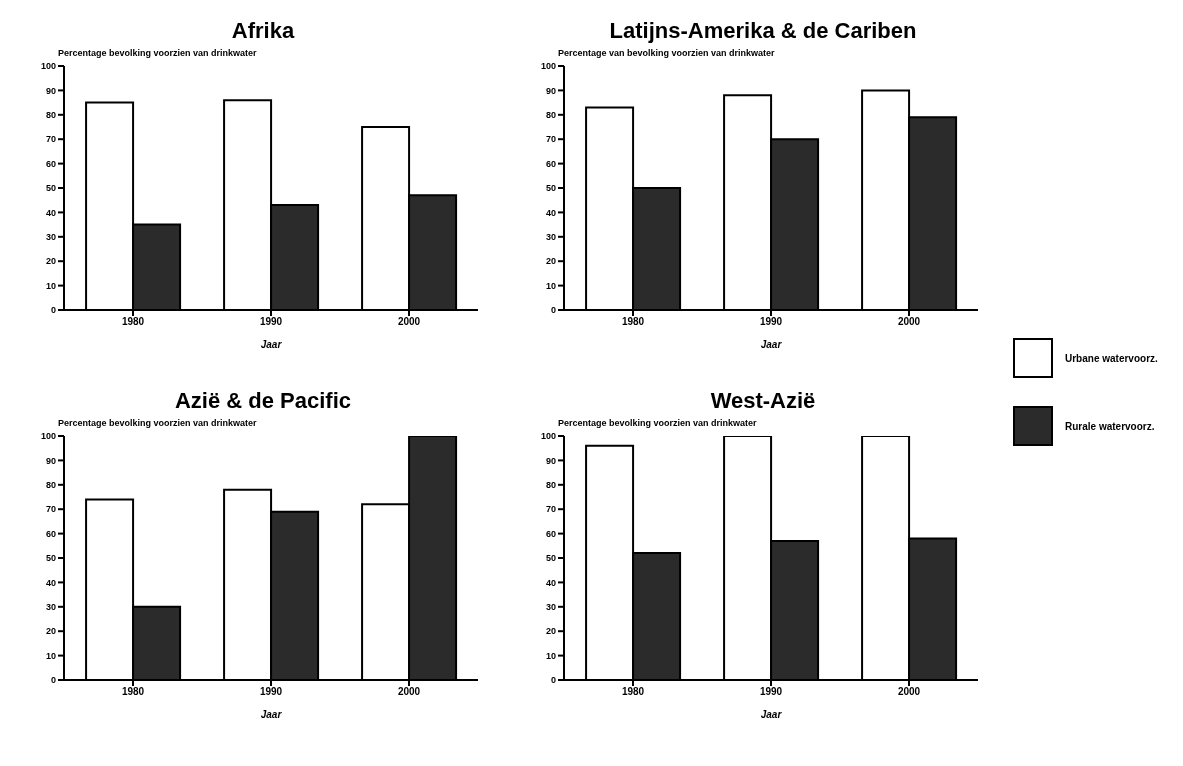  Describe the element at coordinates (1110, 426) in the screenshot. I see `text: Rurale watervoorz.` at that location.